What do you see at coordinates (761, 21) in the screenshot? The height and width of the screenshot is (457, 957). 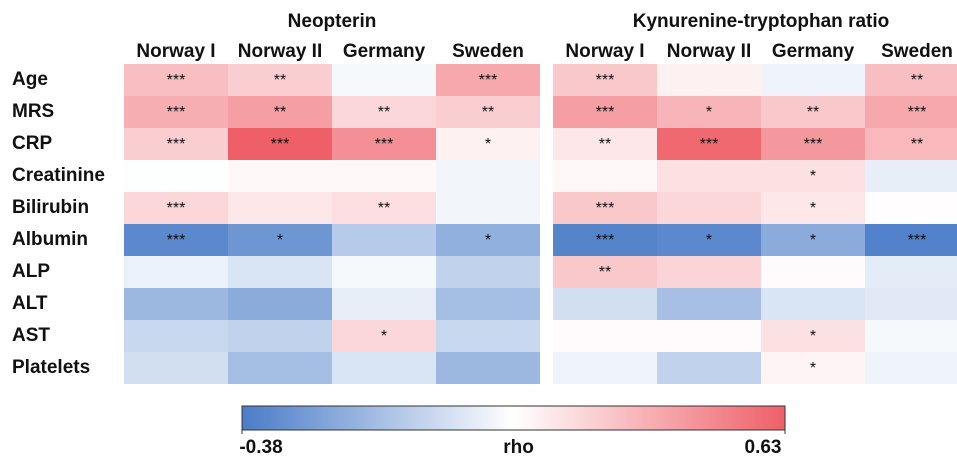 I see `panel-title: Kynurenine-tryptophan ratio` at bounding box center [761, 21].